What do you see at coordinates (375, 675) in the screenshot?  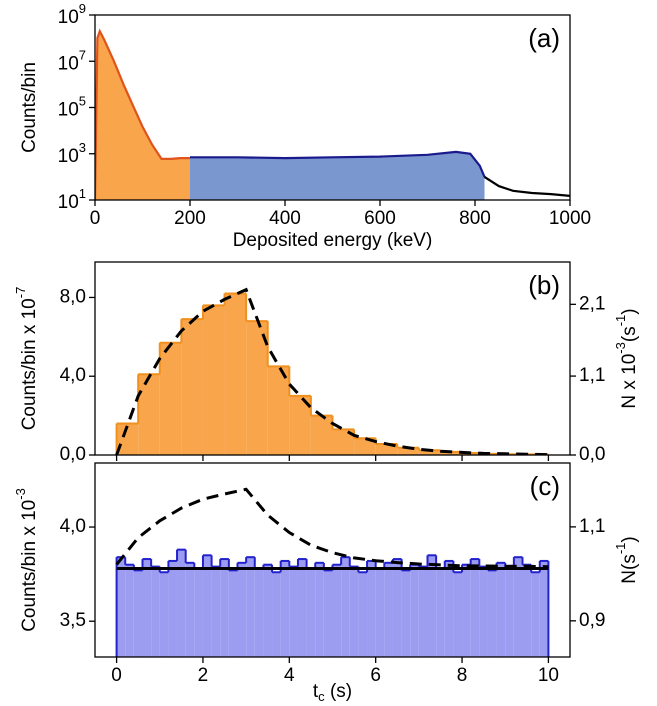 I see `x-tick-label: 6` at bounding box center [375, 675].